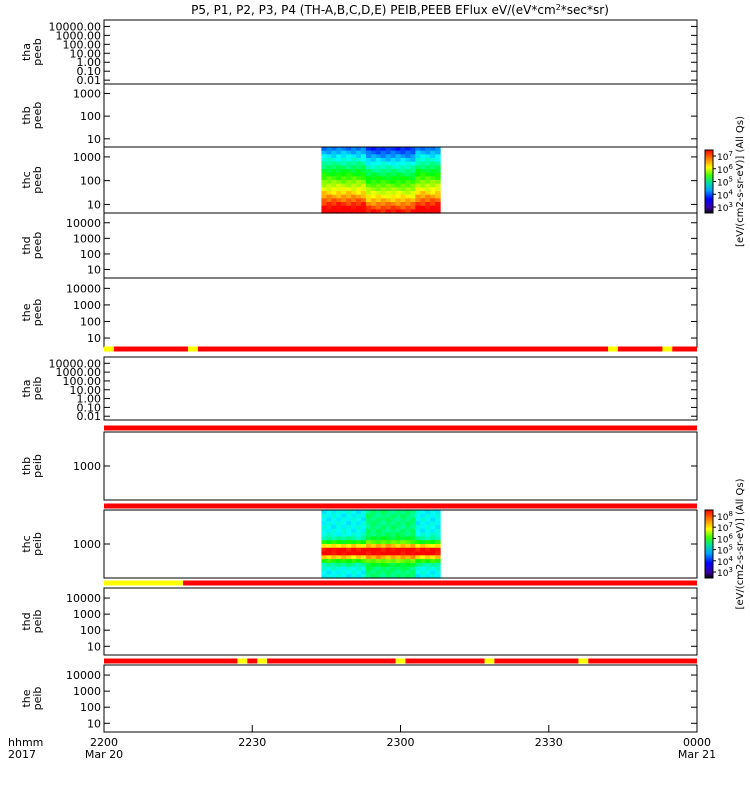  Describe the element at coordinates (104, 754) in the screenshot. I see `x-tick-date: Mar 20` at that location.